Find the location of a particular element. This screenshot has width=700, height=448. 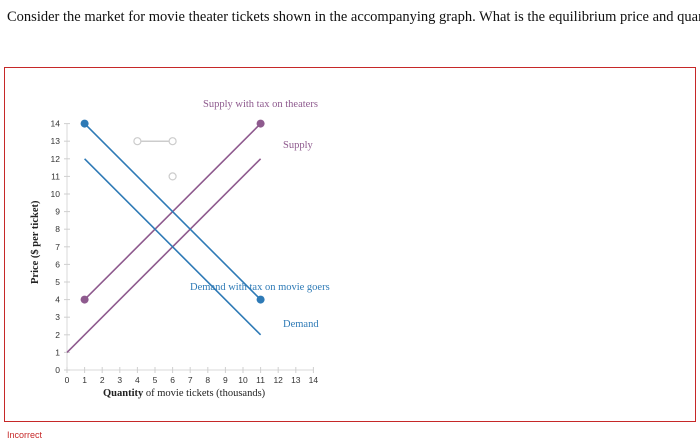

supply-tax-end-point is located at coordinates (260, 123).